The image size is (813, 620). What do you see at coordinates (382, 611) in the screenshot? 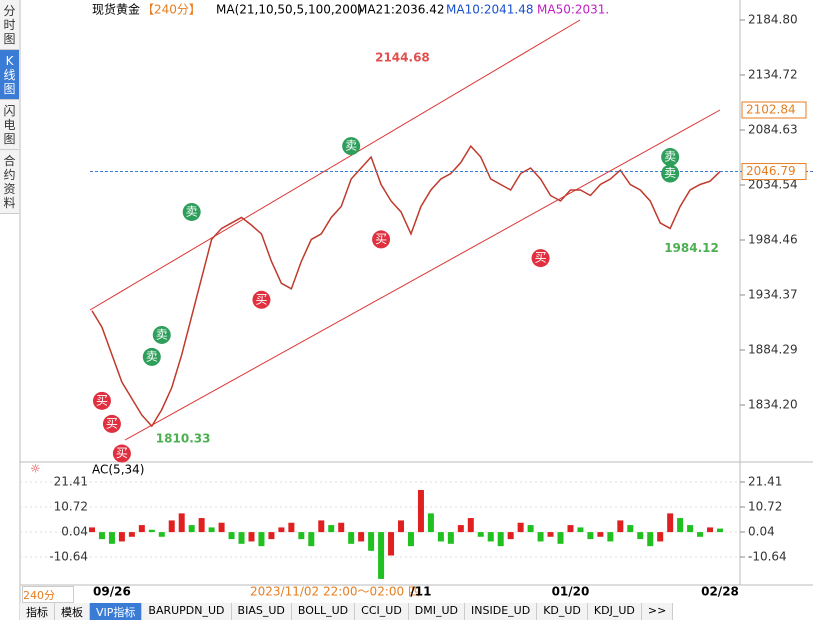
I see `toolbar-tab: CCI_UD` at bounding box center [382, 611].